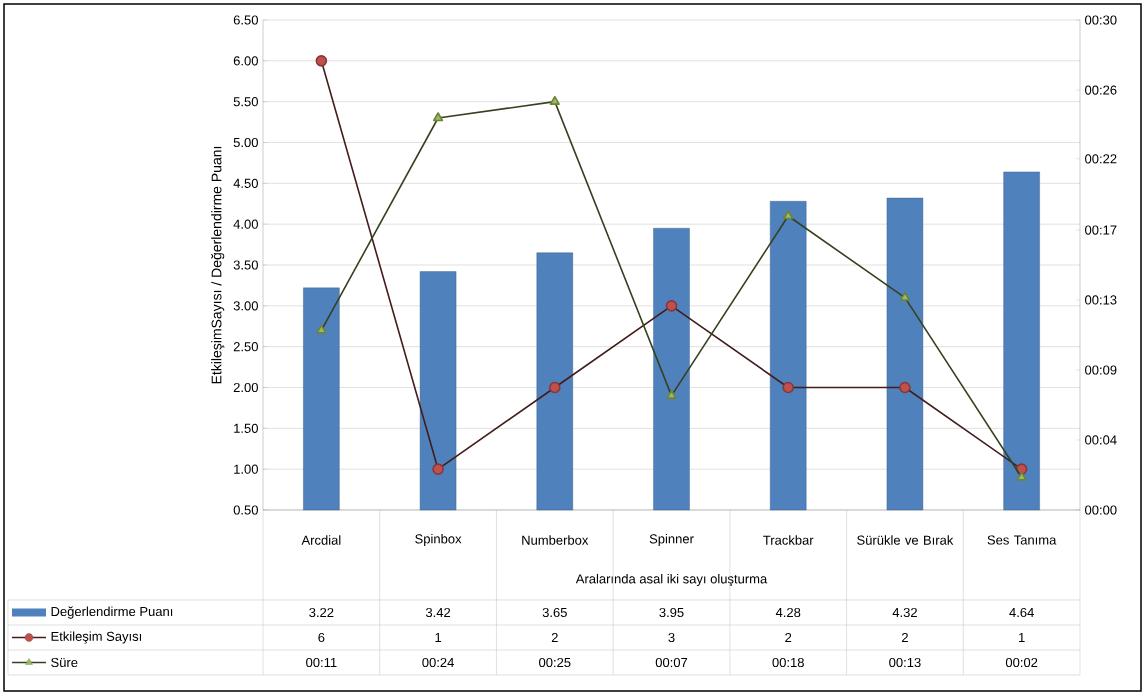 This screenshot has width=1145, height=695. Describe the element at coordinates (321, 637) in the screenshot. I see `data-label: 6` at that location.